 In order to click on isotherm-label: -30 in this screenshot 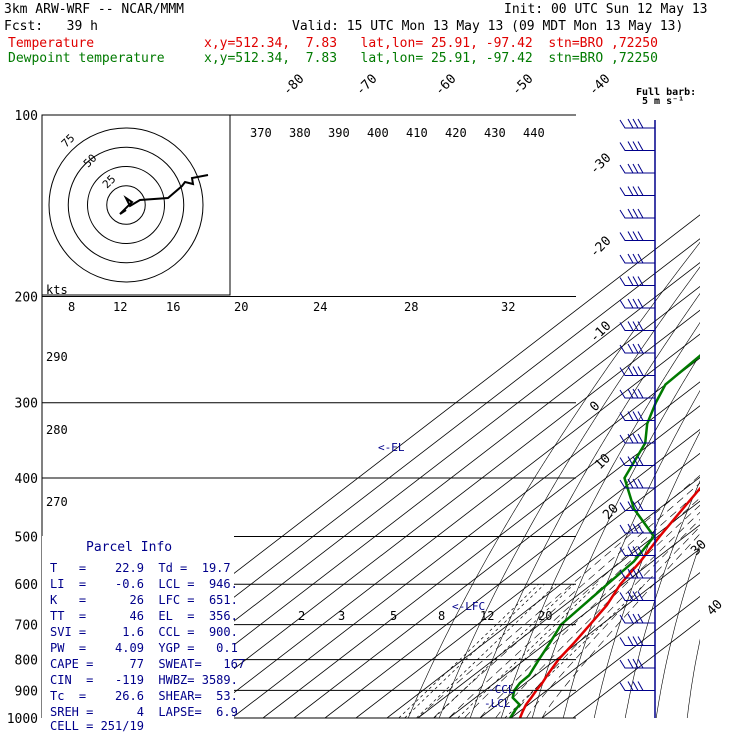, I will do `click(600, 164)`.